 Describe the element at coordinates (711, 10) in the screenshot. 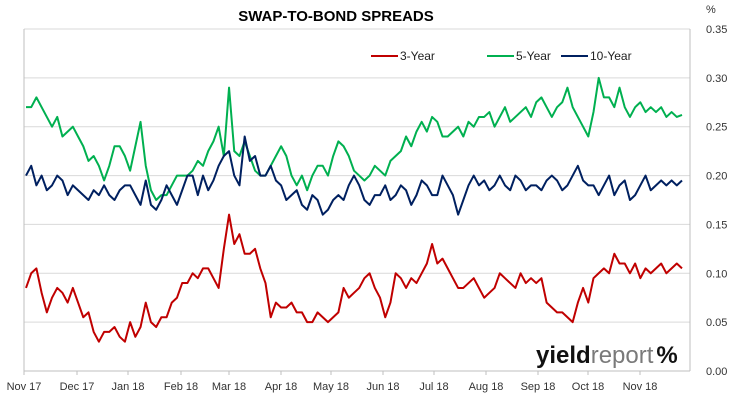

I see `y-axis-unit: %` at that location.